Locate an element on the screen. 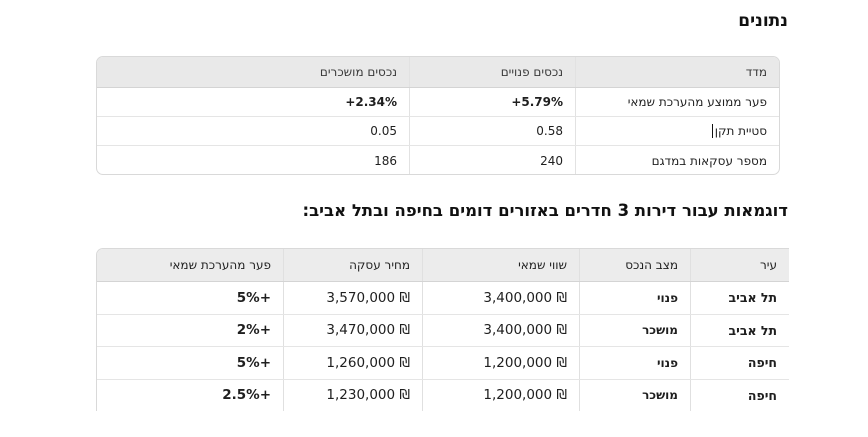  table-row: חיפה פנוי ₪ 1,200,000 ₪ 1,260,000 +5% is located at coordinates (443, 363).